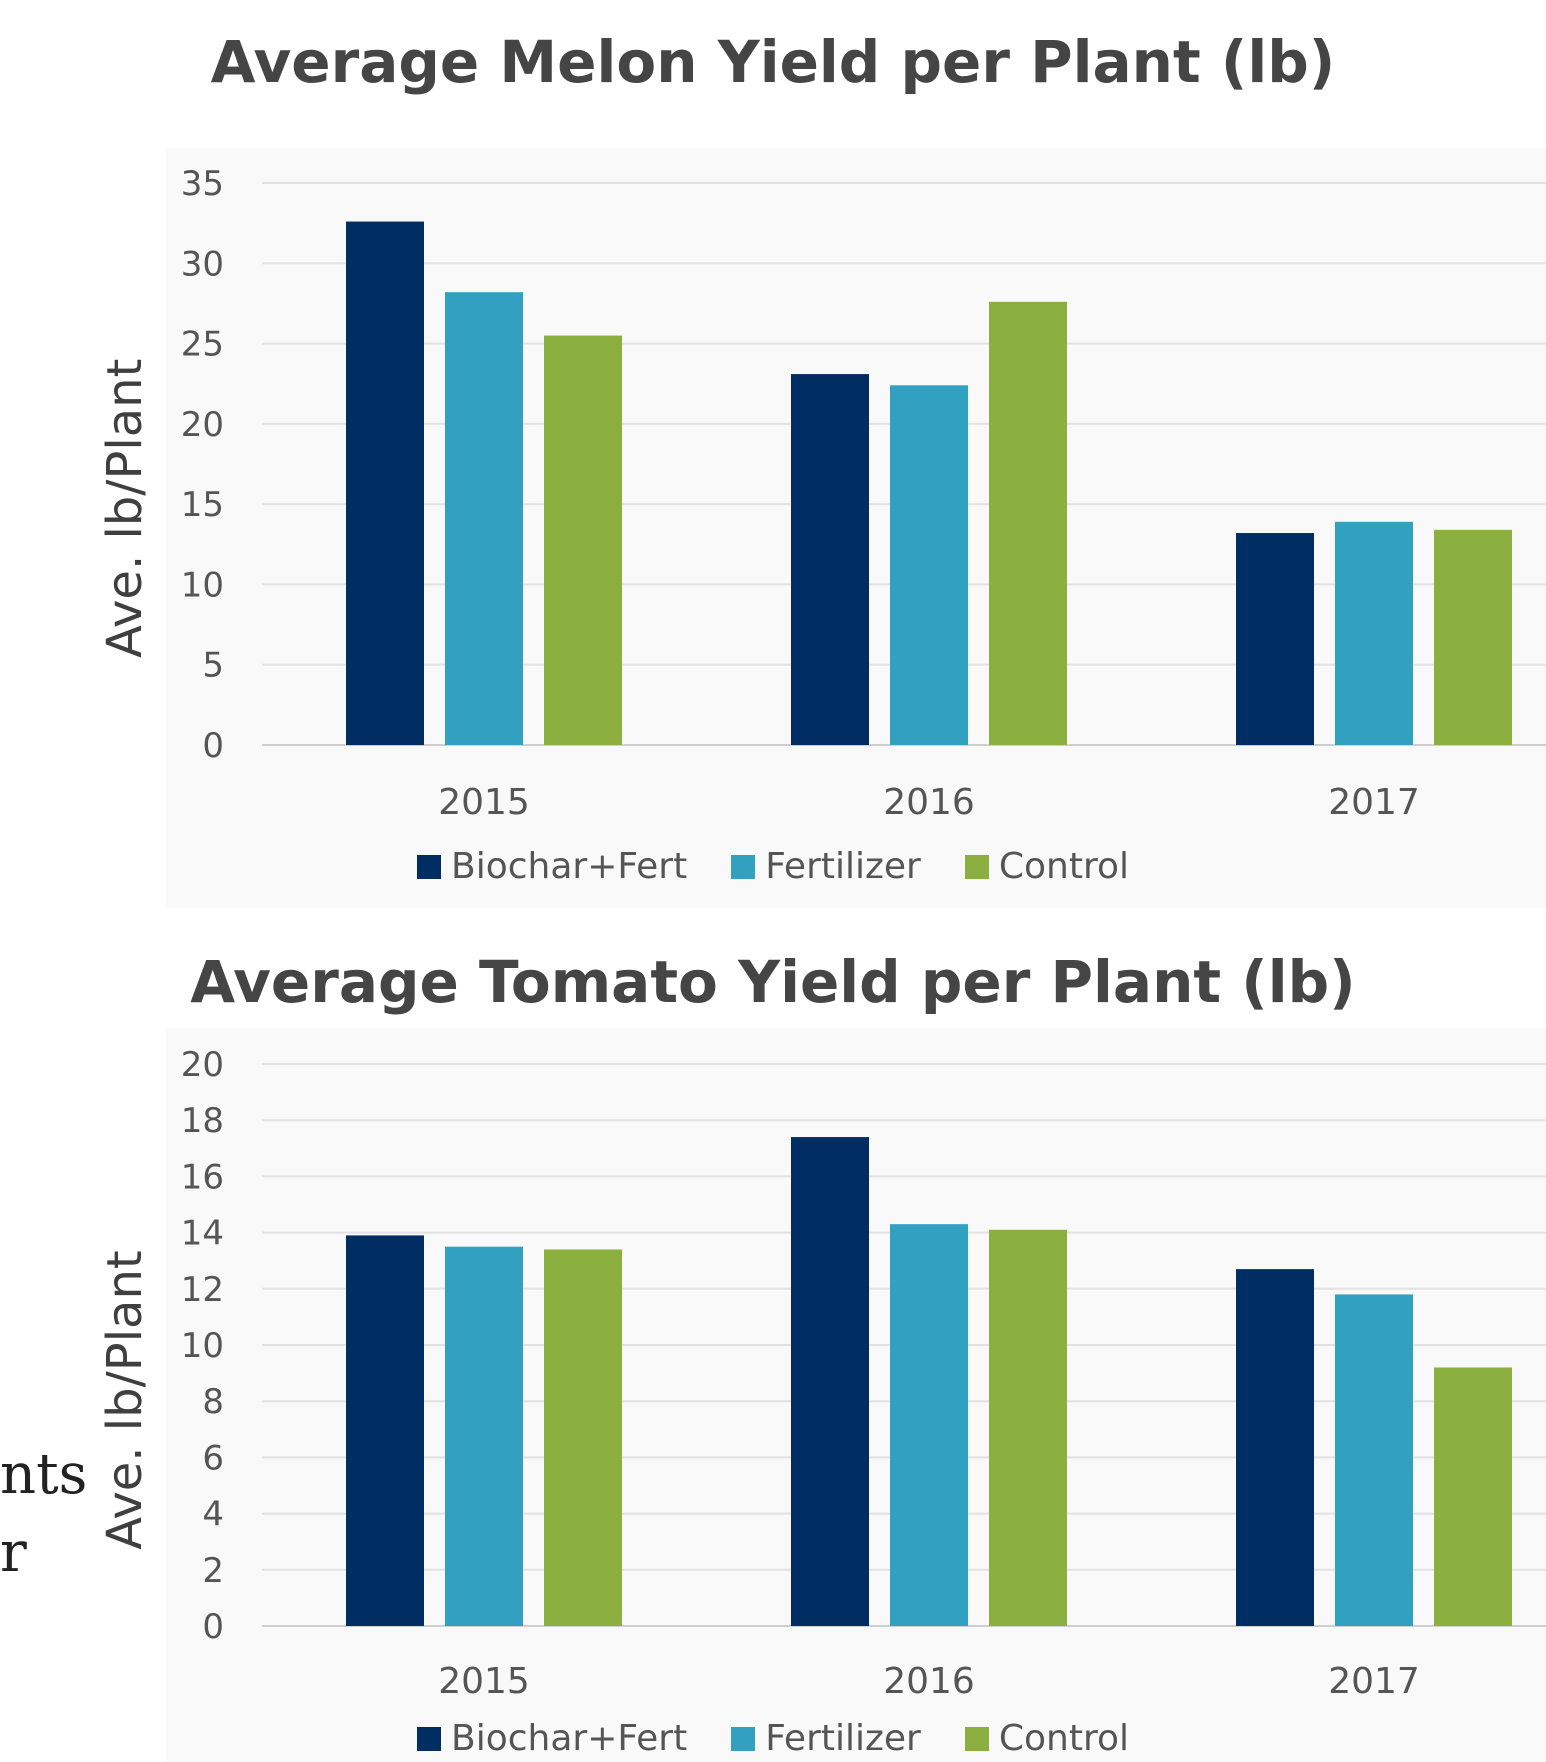 This screenshot has height=1762, width=1546. I want to click on y-tick-label: 25, so click(202, 345).